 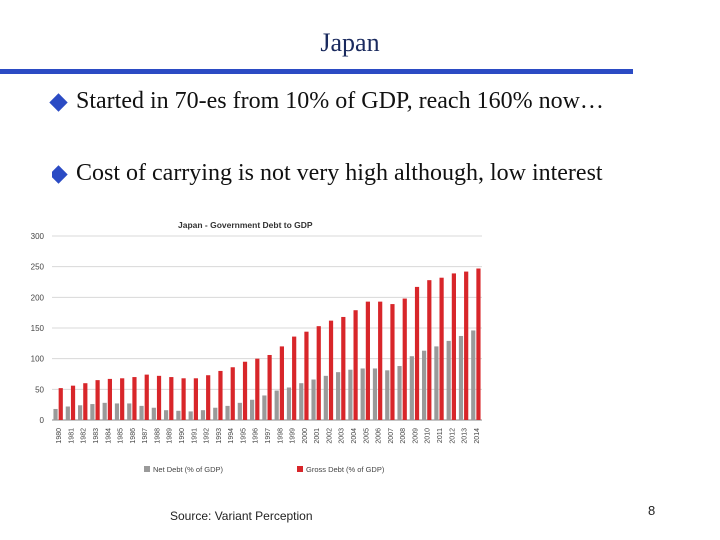 What do you see at coordinates (350, 42) in the screenshot?
I see `slide-title: Japan` at bounding box center [350, 42].